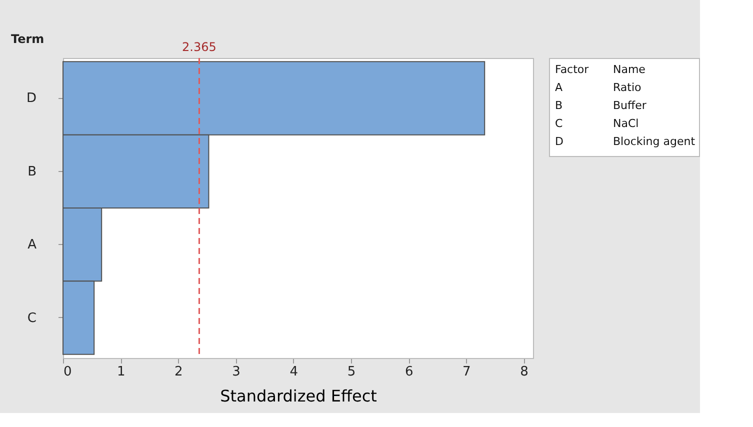 This screenshot has height=427, width=753. Describe the element at coordinates (32, 172) in the screenshot. I see `y-tick-label: B` at that location.